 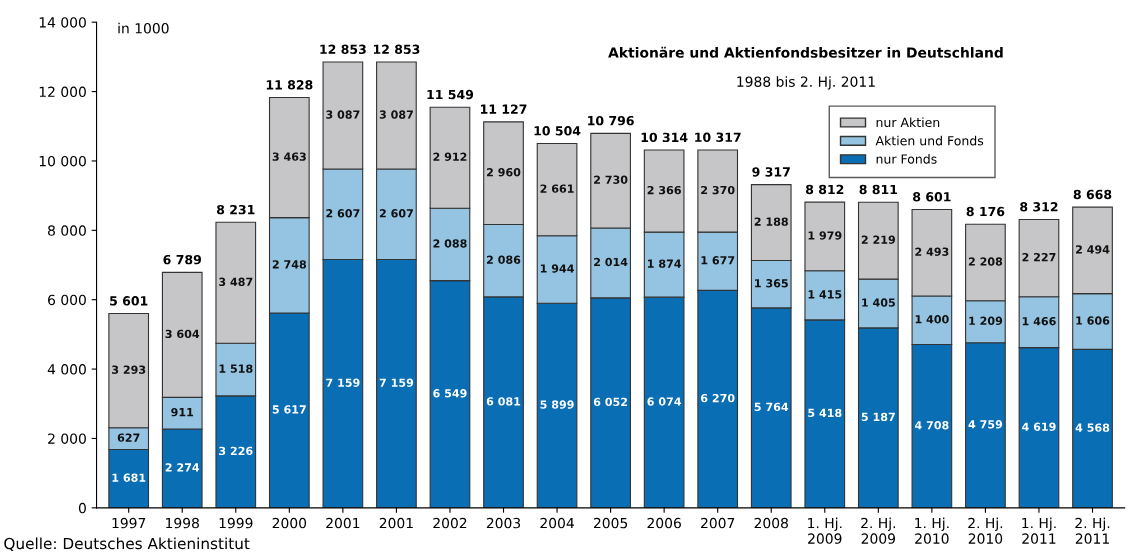 What do you see at coordinates (805, 52) in the screenshot?
I see `text: Aktionäre und Aktienfondsbesitzer in Deutschland` at bounding box center [805, 52].